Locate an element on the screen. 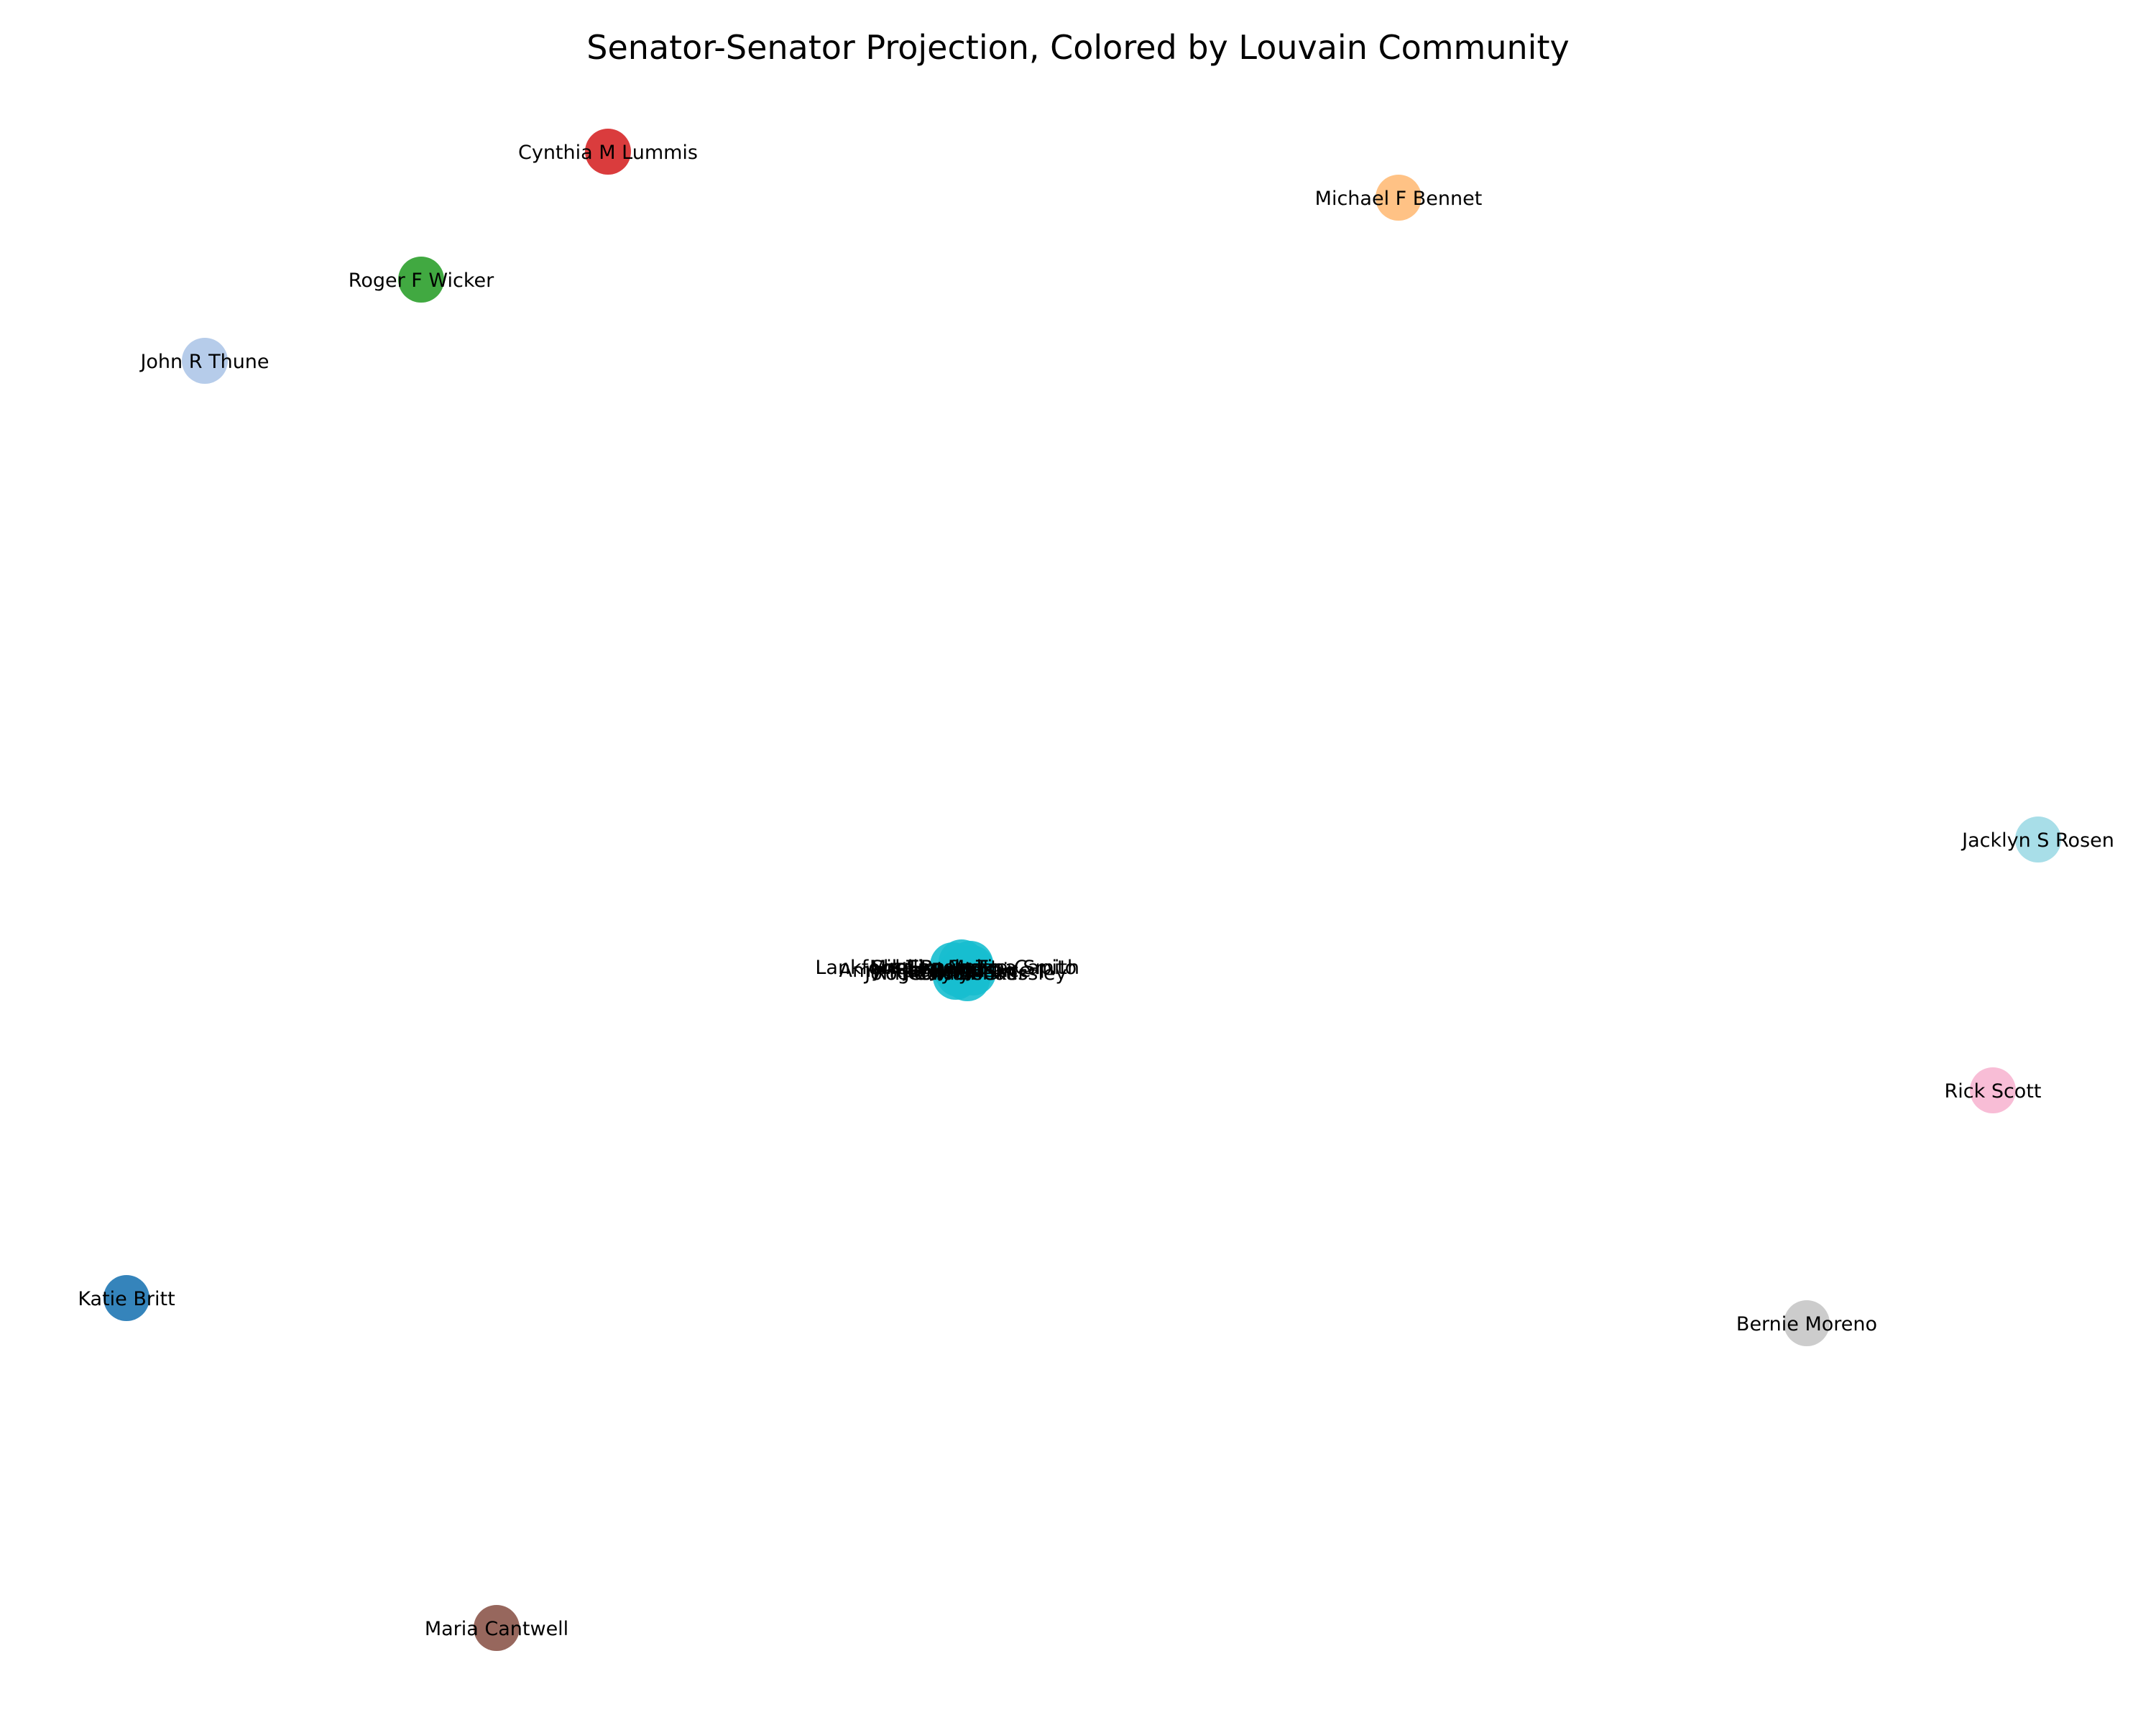  cluster-node-circle is located at coordinates (962, 962).